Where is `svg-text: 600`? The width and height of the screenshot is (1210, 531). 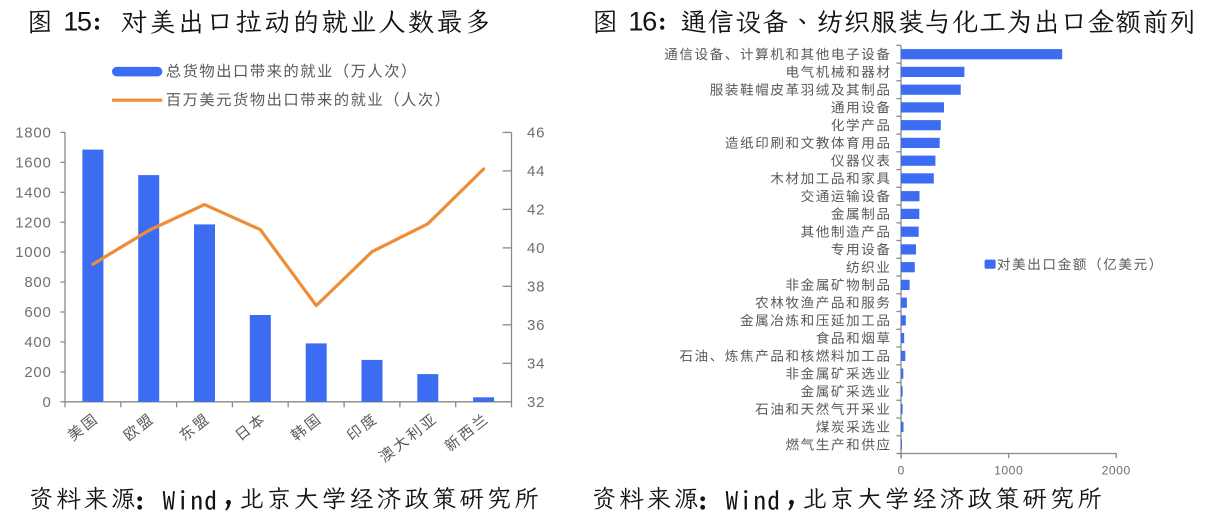 svg-text: 600 is located at coordinates (37, 312).